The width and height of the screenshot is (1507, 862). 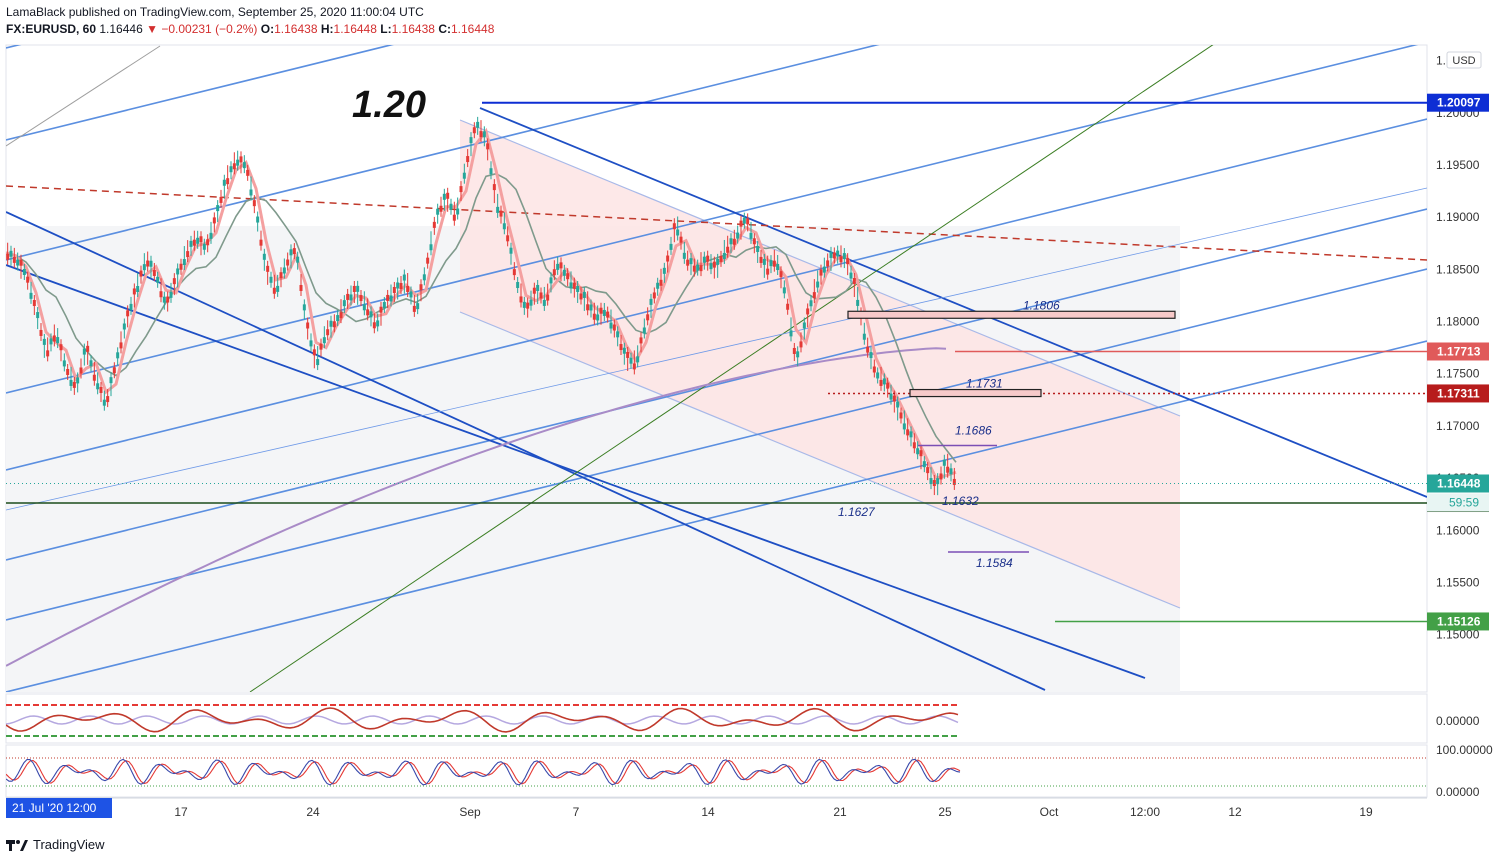 I want to click on high-label: H:, so click(x=327, y=29).